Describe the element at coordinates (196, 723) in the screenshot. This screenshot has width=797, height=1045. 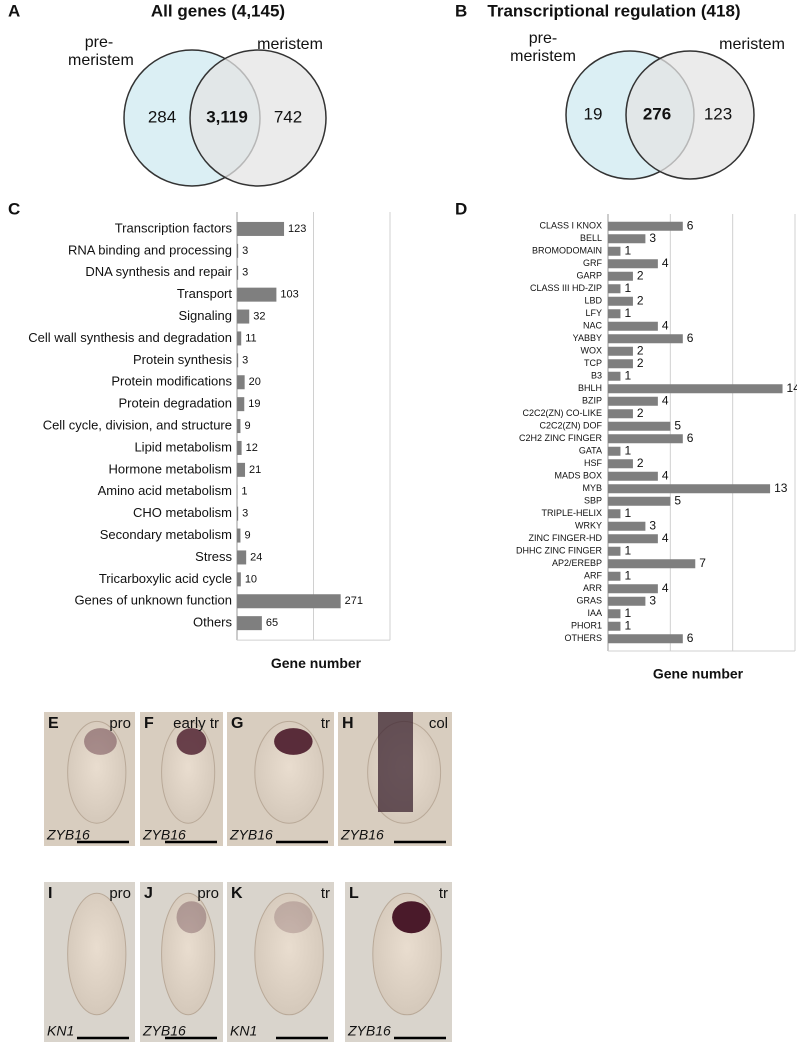
I see `micrograph-stage: early tr` at that location.